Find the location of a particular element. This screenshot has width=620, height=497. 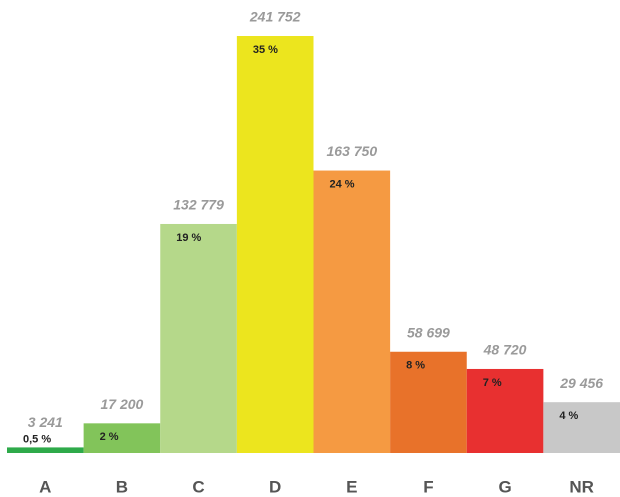

share-label: 8 % is located at coordinates (415, 366).